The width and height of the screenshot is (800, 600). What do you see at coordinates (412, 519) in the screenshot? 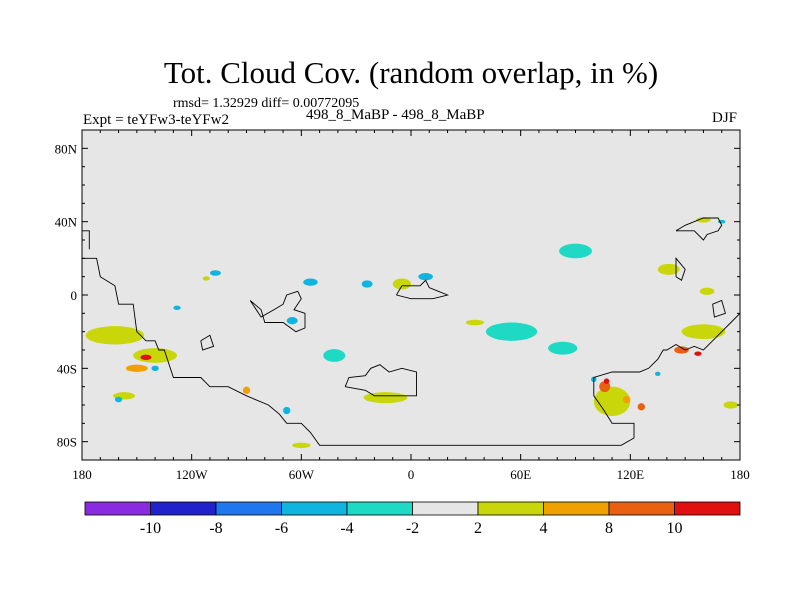
I see `colorbar: -10 -8 -6 -4 -2 2 4 8 10` at bounding box center [412, 519].